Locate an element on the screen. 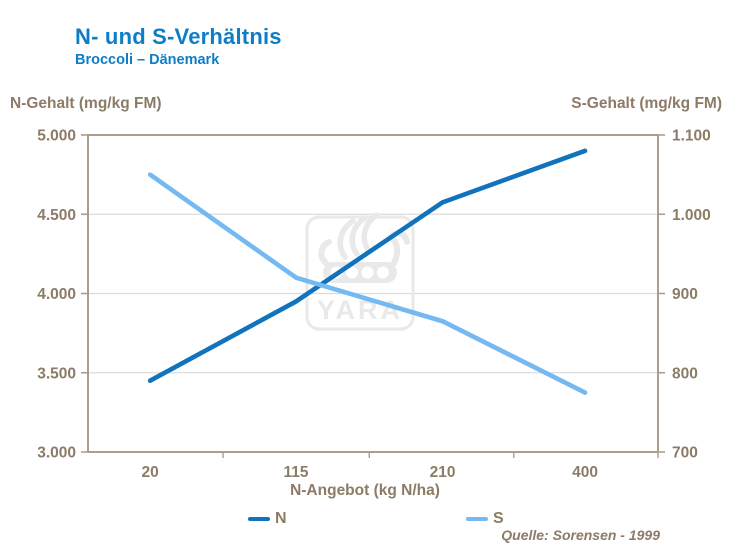  left-axis-tick-label: 4.500 is located at coordinates (56, 215).